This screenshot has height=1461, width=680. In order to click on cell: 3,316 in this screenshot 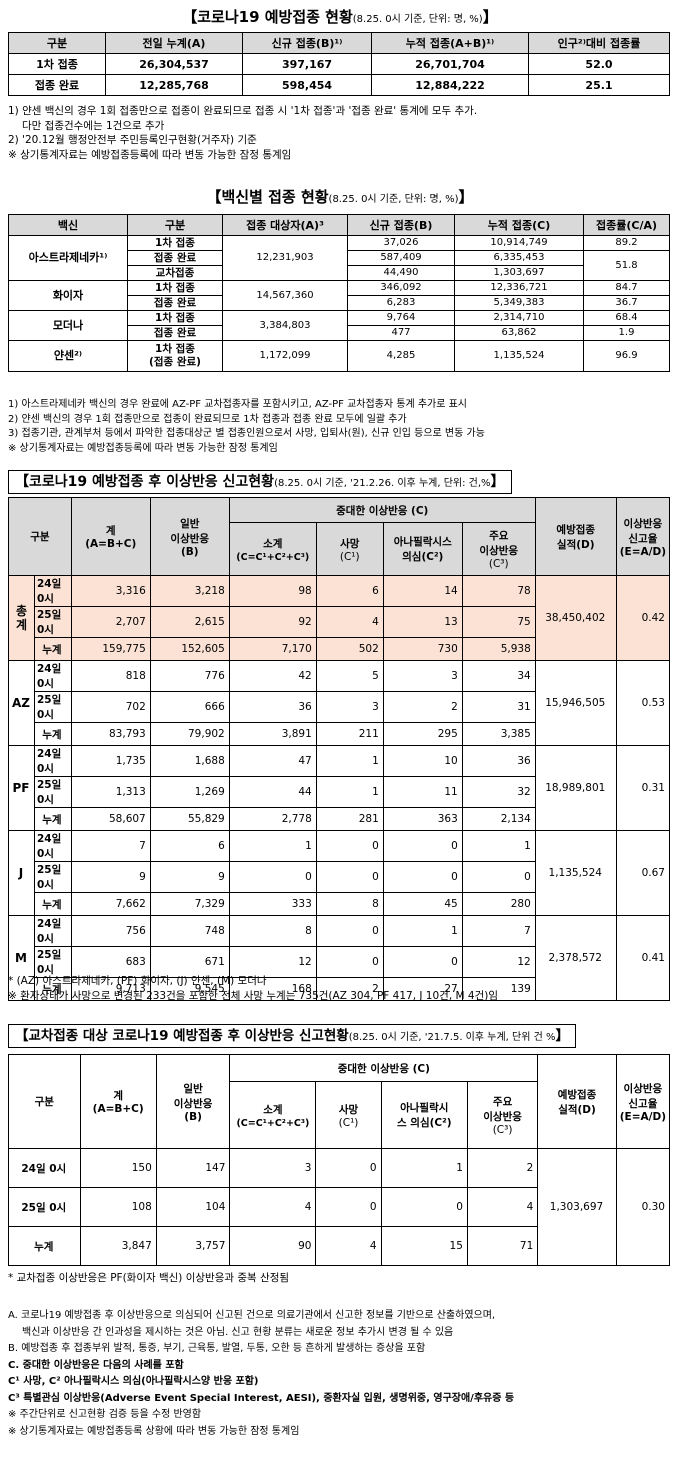, I will do `click(110, 591)`.